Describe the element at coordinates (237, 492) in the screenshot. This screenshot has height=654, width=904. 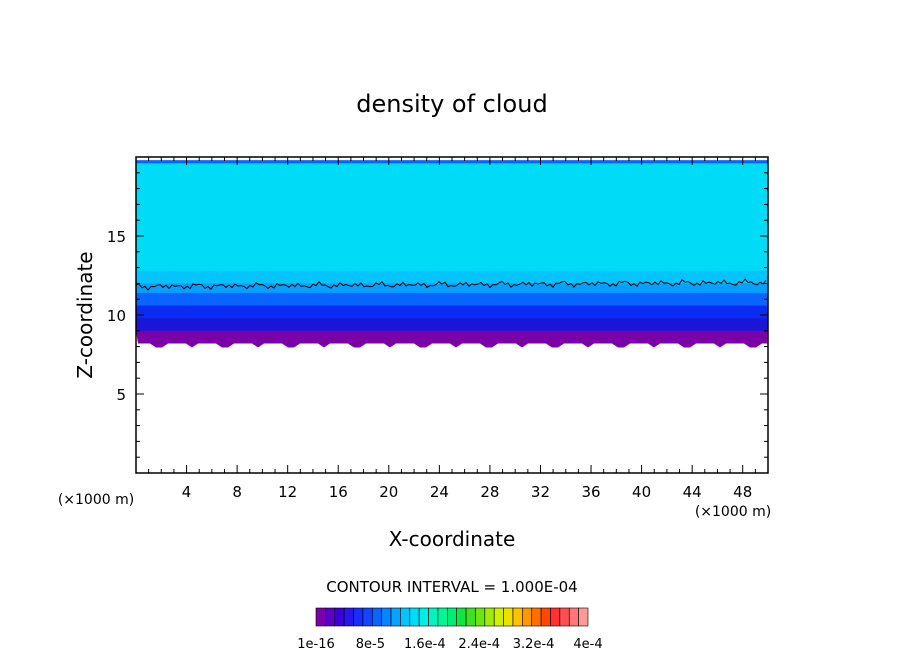
I see `x-tick-label: 8` at that location.